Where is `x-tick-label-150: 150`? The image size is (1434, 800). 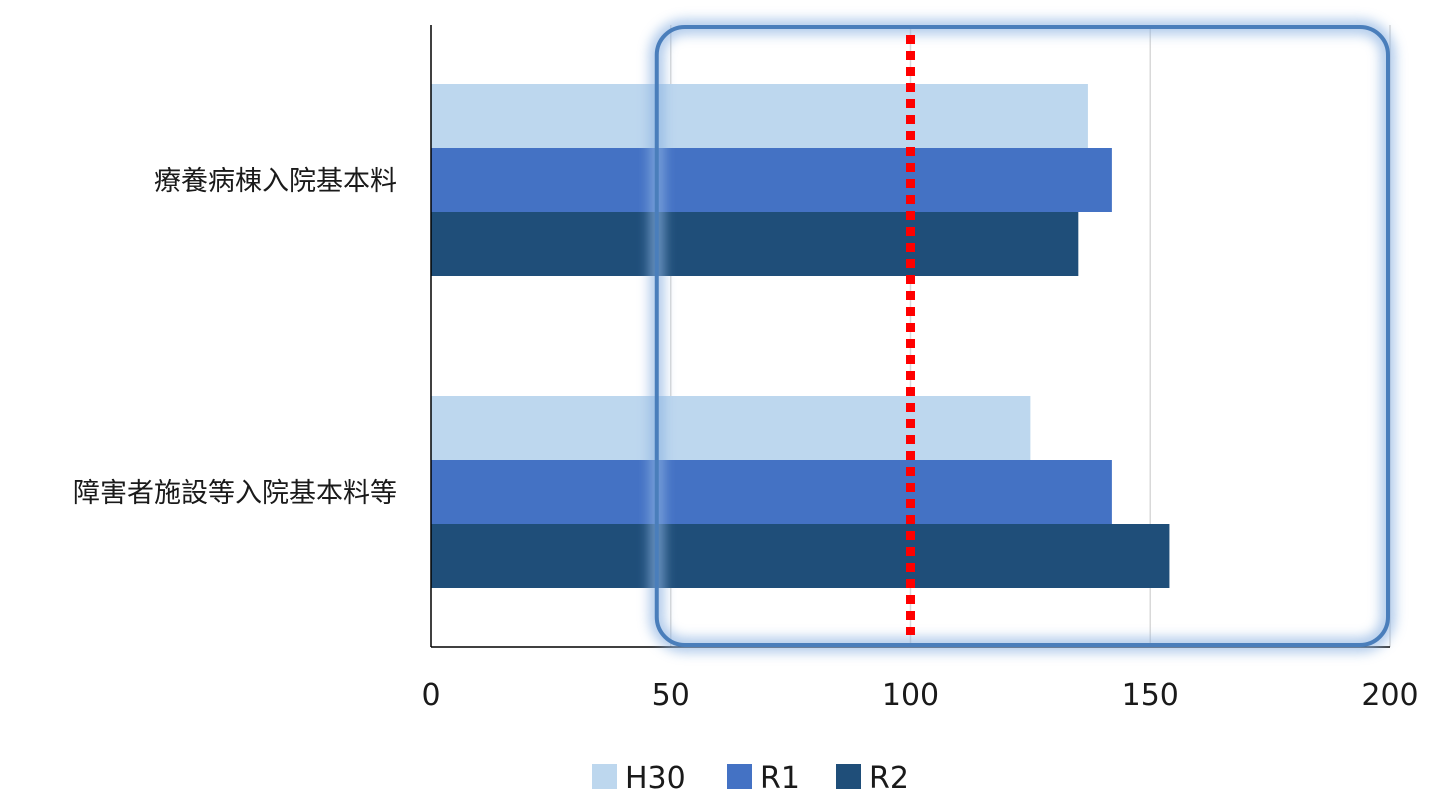 x-tick-label-150: 150 is located at coordinates (1150, 695).